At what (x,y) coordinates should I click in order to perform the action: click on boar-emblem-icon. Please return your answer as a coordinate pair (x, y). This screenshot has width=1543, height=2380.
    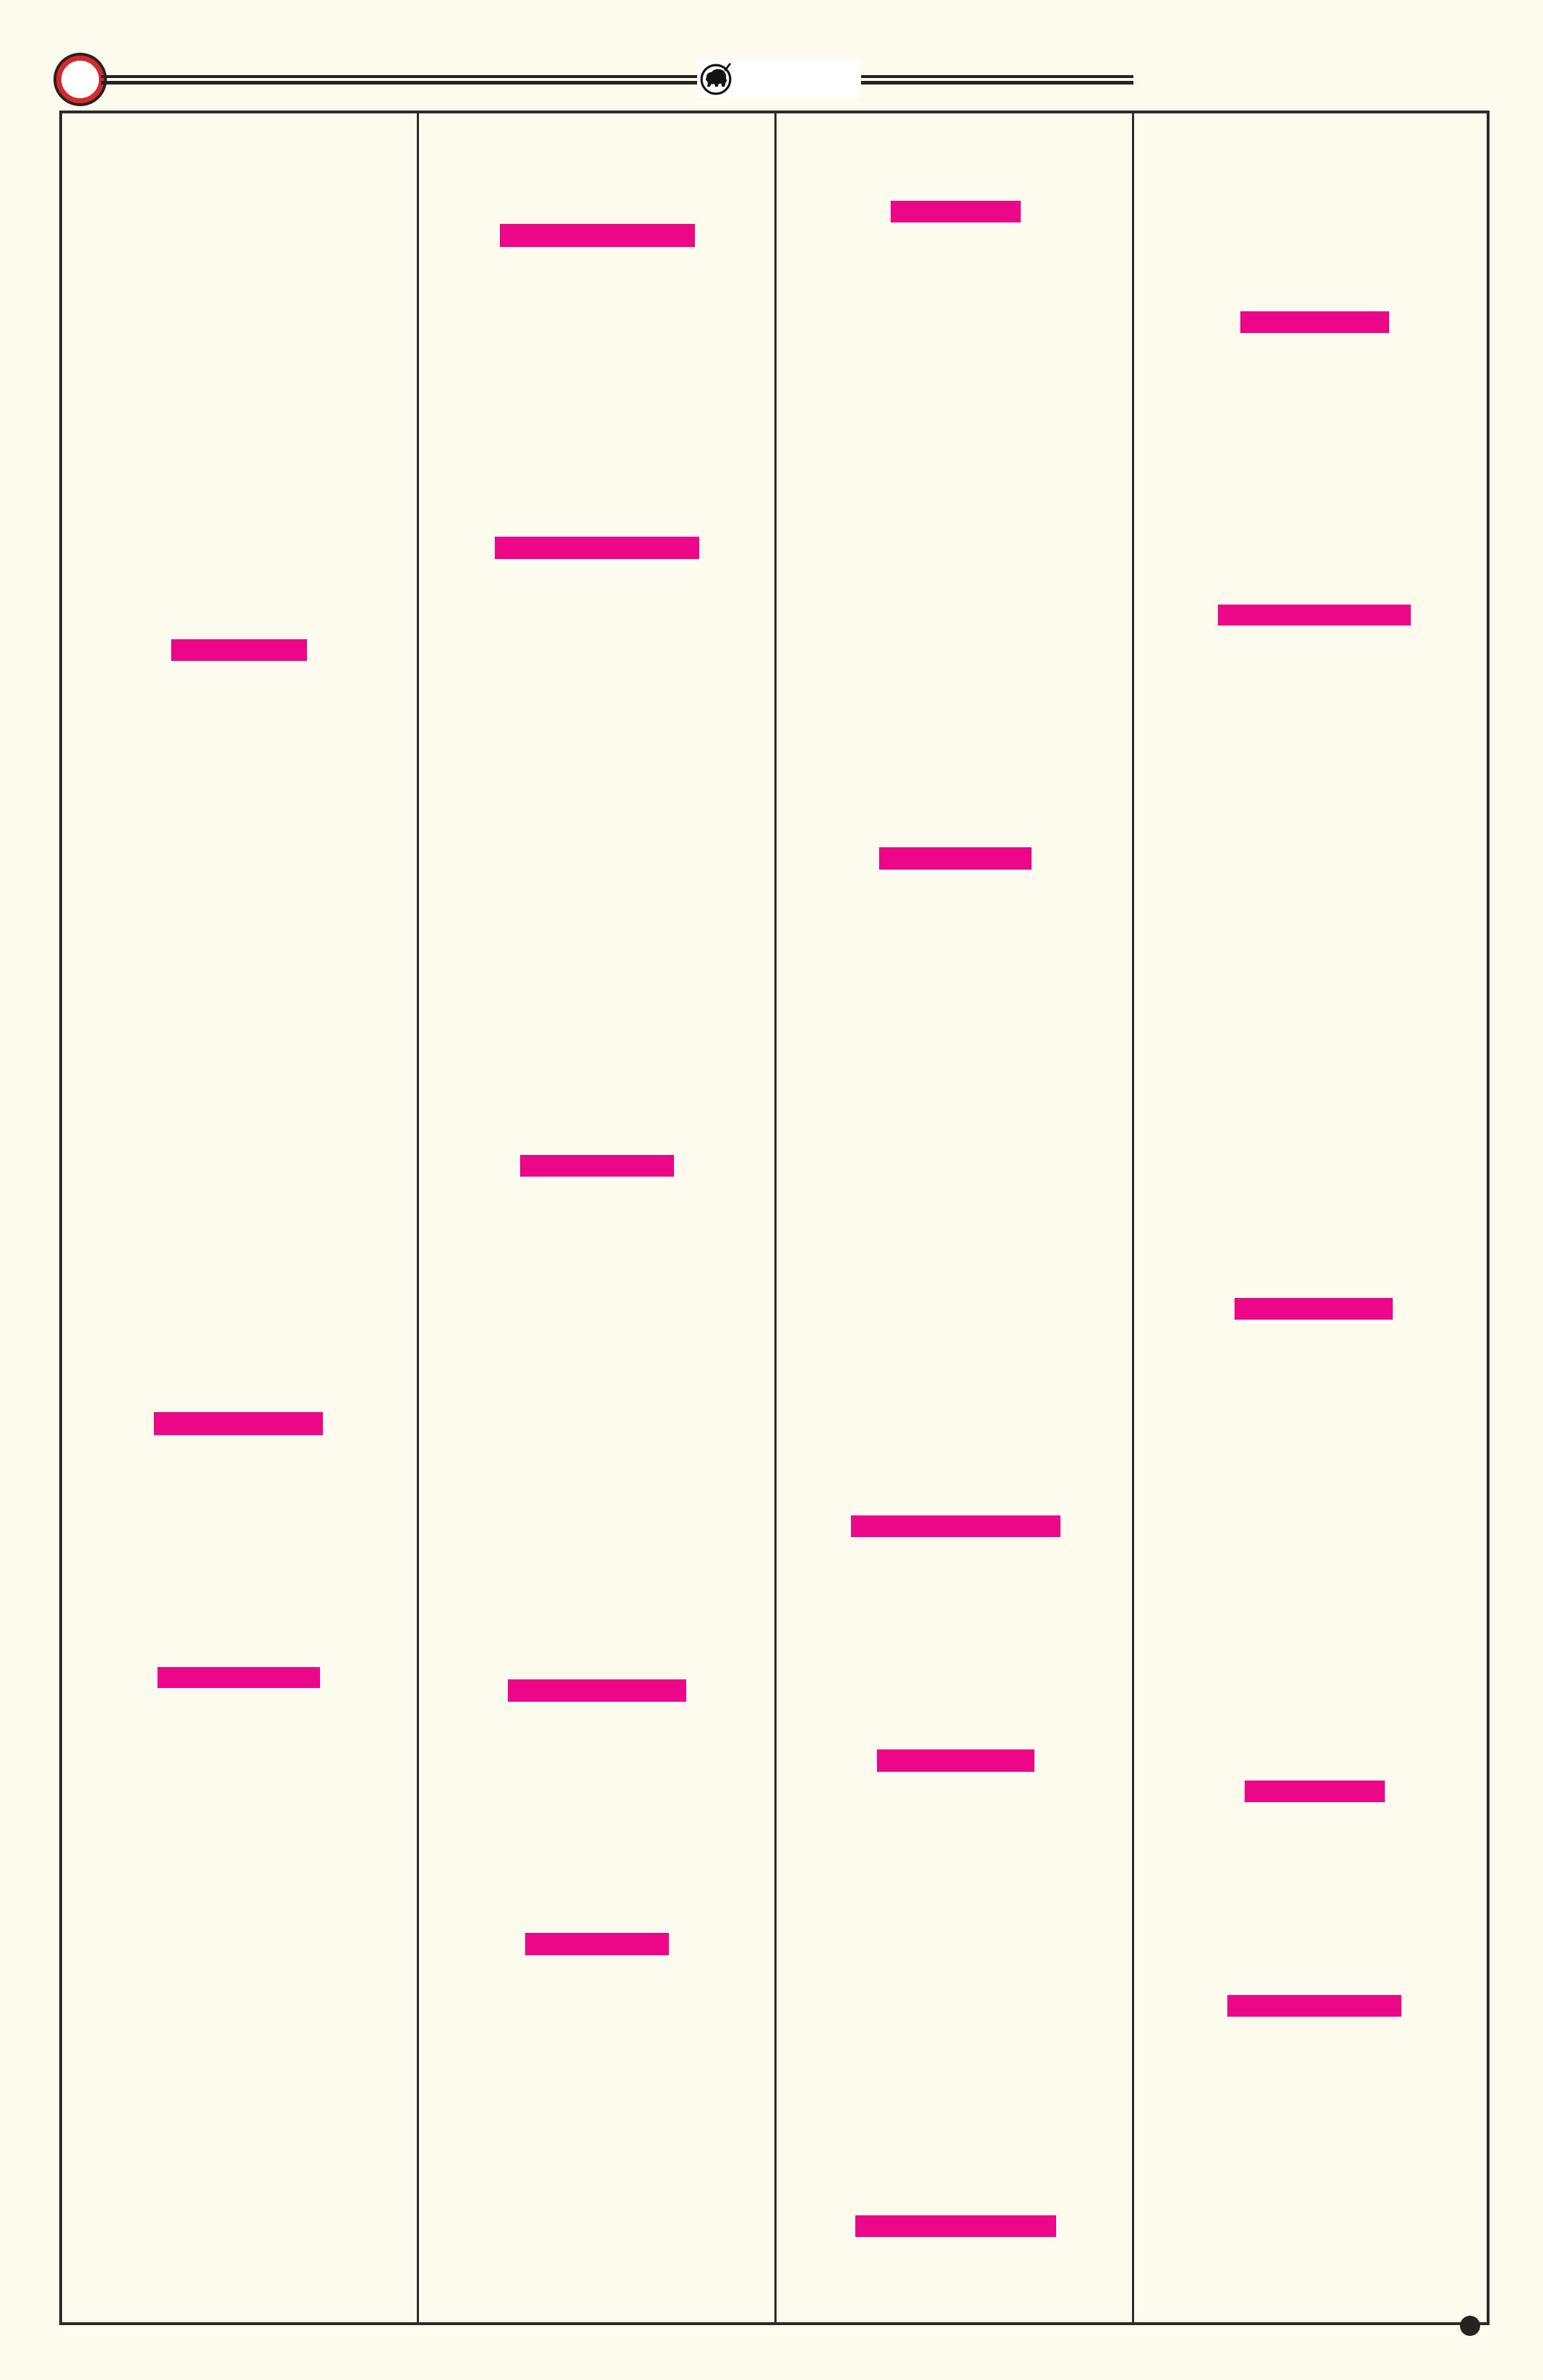
    Looking at the image, I should click on (716, 79).